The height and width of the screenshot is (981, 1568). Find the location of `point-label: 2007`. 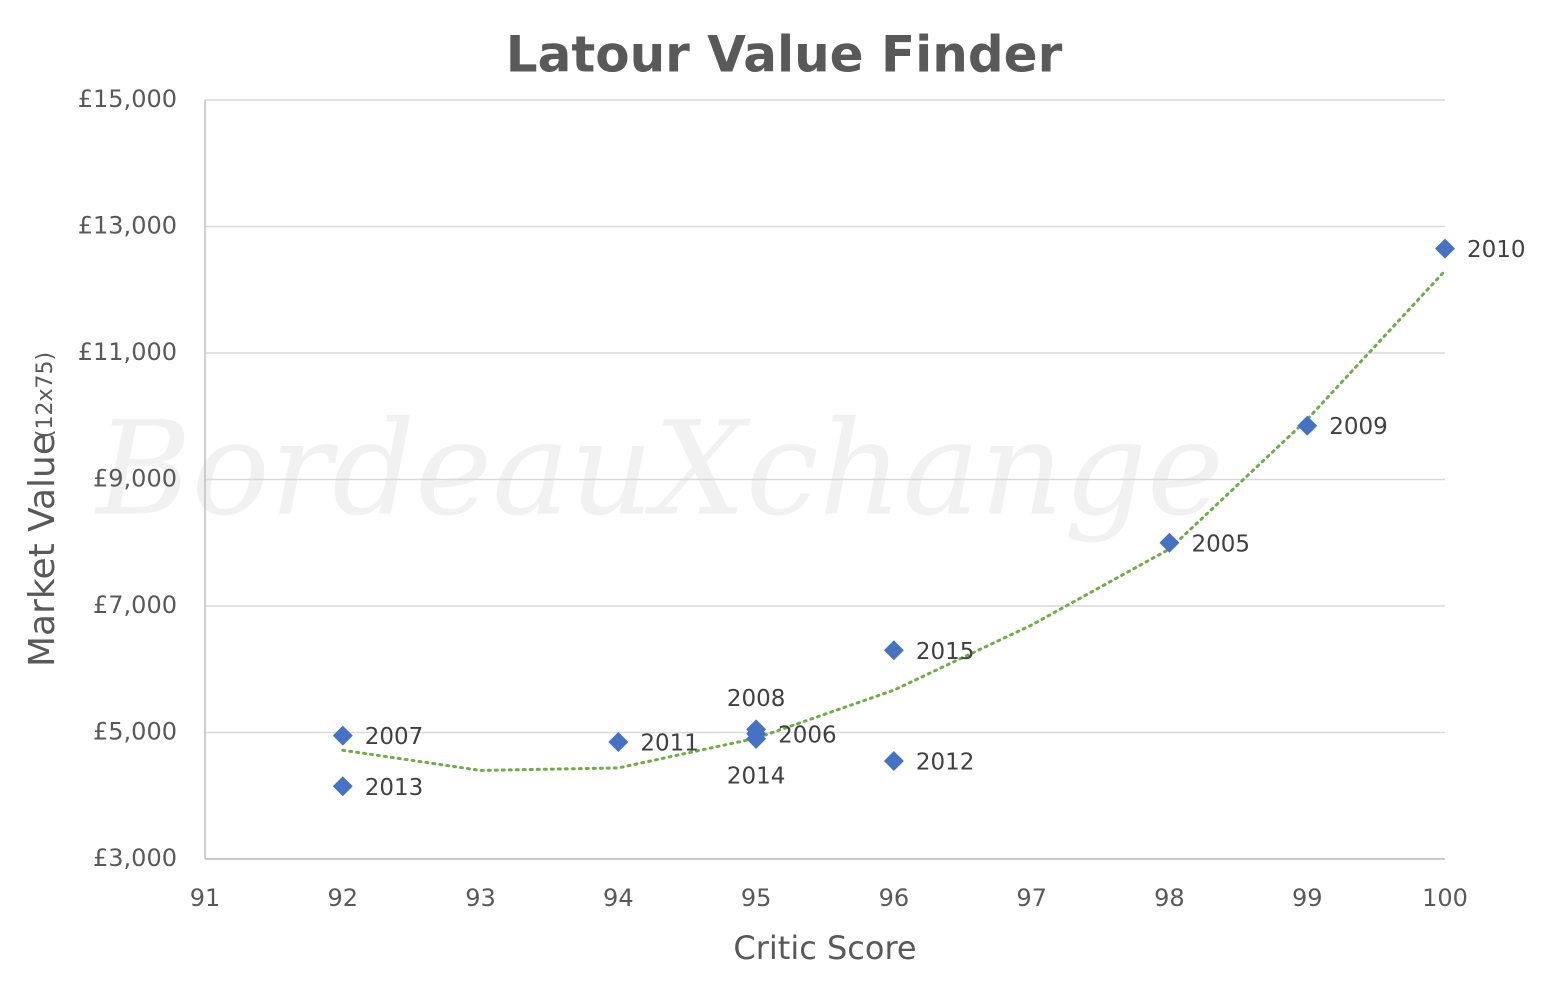

point-label: 2007 is located at coordinates (394, 737).